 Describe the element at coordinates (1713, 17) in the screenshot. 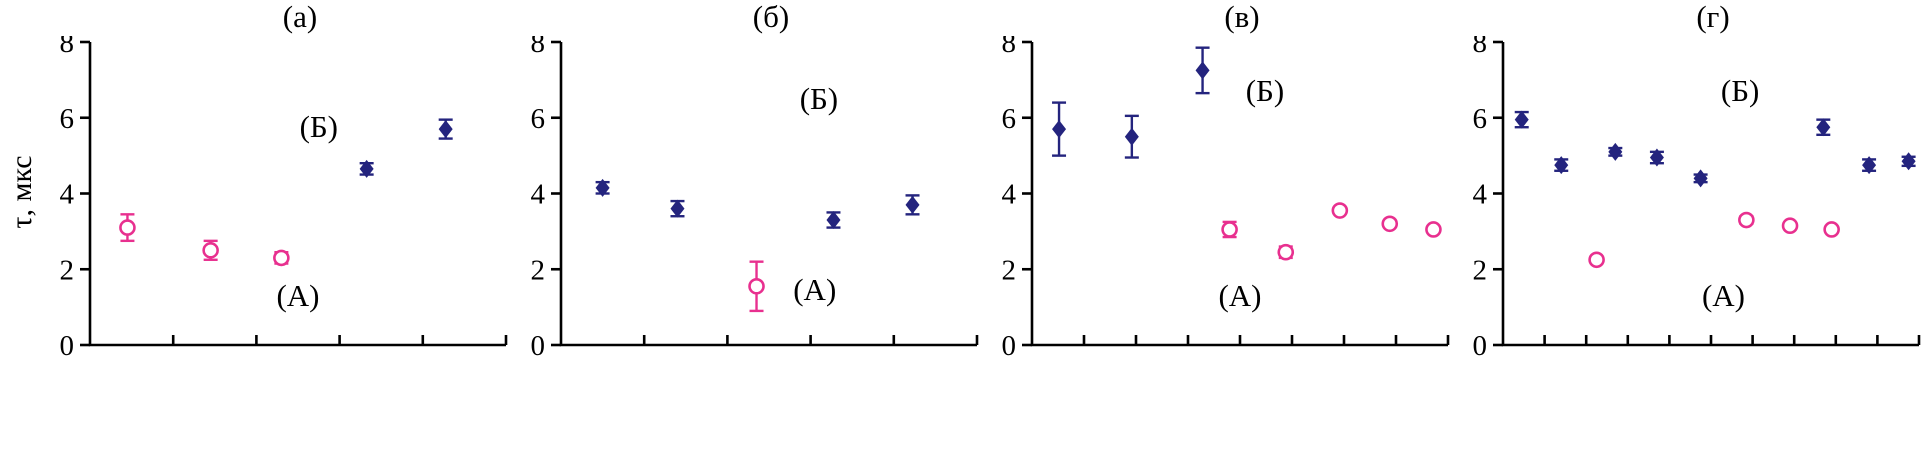

I see `panel-g-title: (г)` at that location.